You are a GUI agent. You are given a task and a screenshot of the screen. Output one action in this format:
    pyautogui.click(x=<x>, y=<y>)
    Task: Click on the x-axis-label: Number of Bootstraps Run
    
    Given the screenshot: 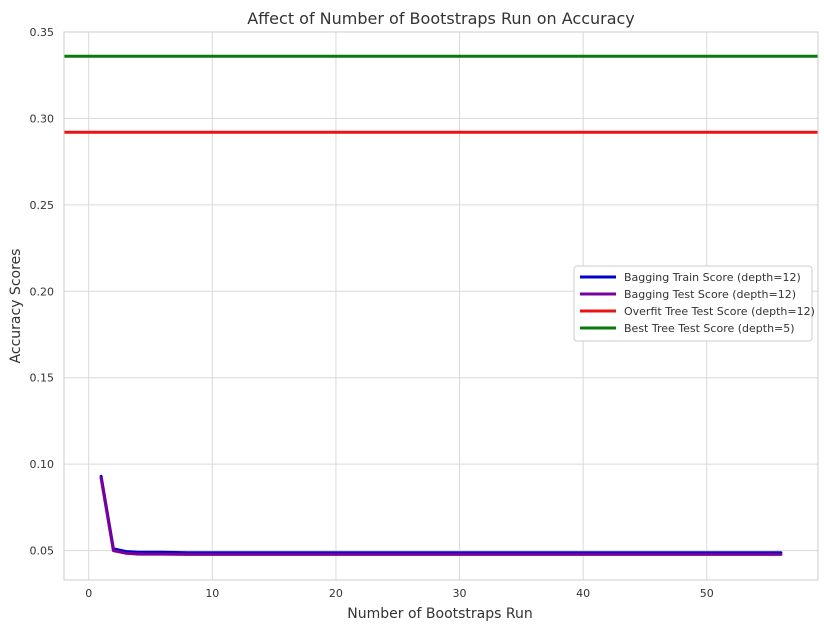 What is the action you would take?
    pyautogui.click(x=439, y=614)
    